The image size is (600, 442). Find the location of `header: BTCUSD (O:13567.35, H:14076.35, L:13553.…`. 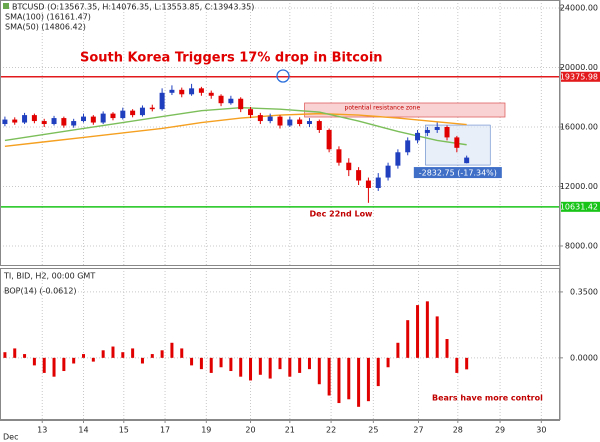

header: BTCUSD (O:13567.35, H:14076.35, L:13553.… is located at coordinates (133, 7).